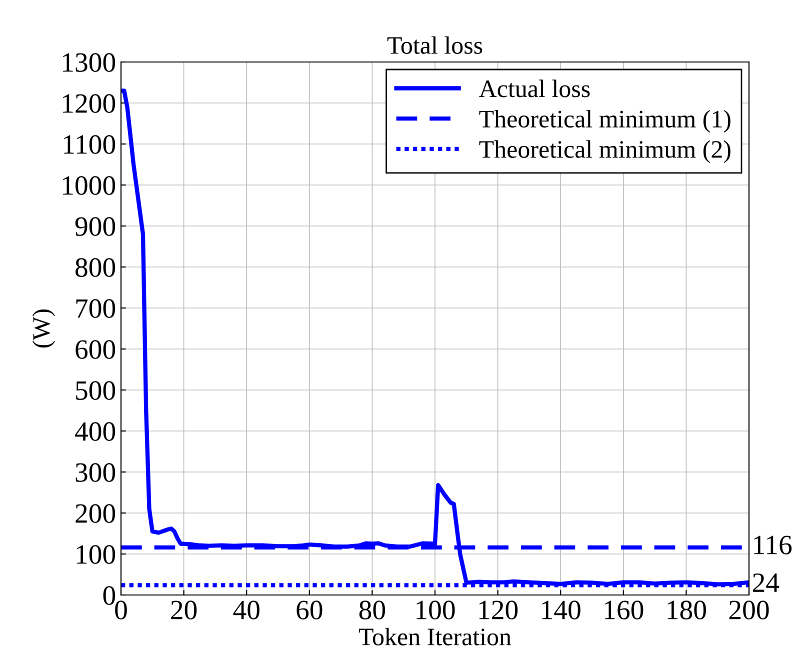 The height and width of the screenshot is (670, 812). I want to click on y-tick-label: 1100, so click(90, 144).